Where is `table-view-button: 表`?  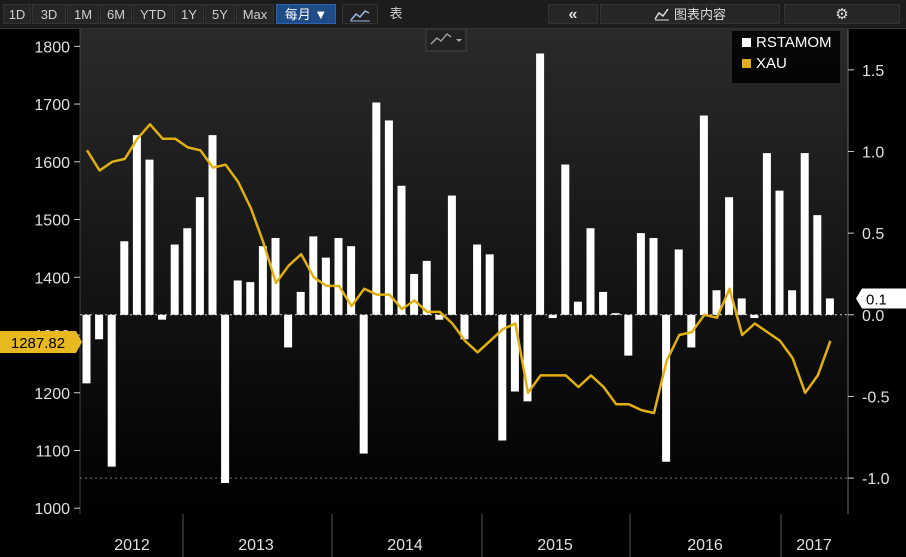
table-view-button: 表 is located at coordinates (396, 14).